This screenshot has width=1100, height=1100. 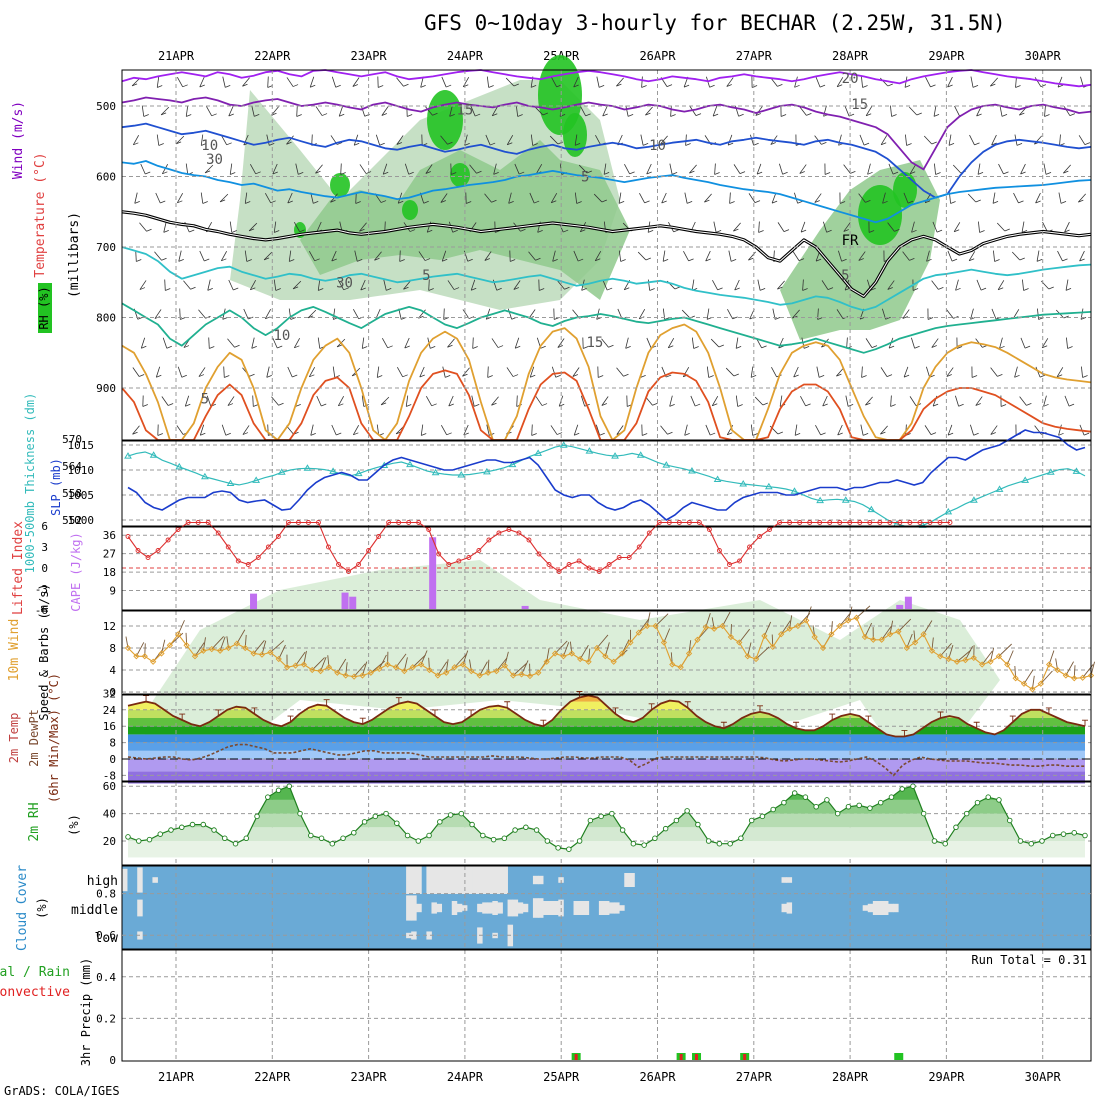 I want to click on contour-label: 5, so click(x=845, y=276).